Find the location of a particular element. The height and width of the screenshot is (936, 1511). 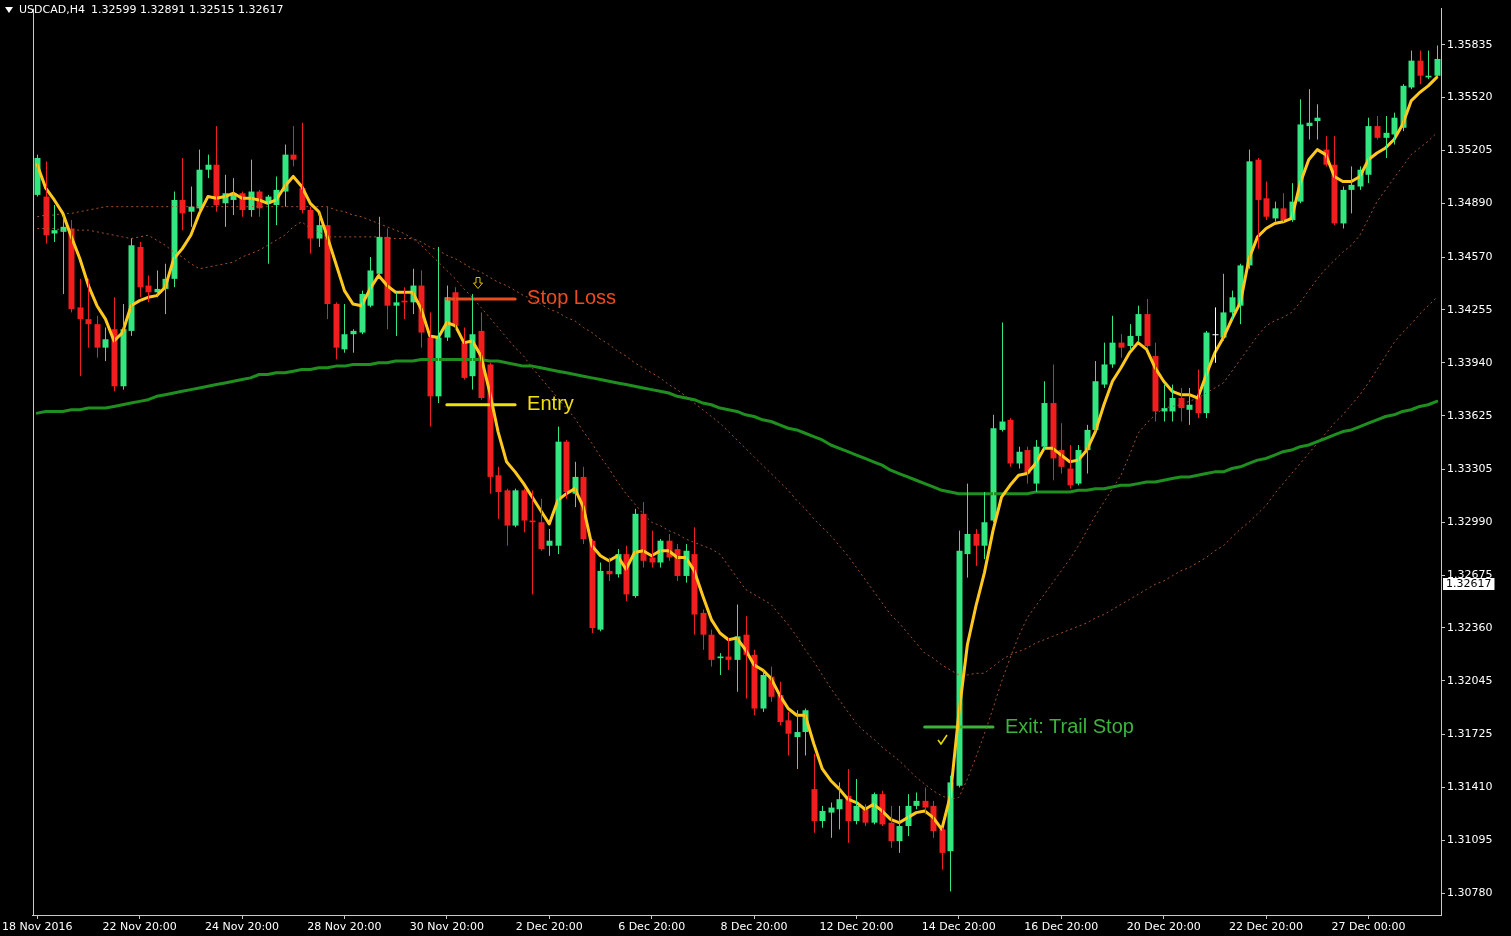

y-tick-label: 1.31725 is located at coordinates (1470, 734).